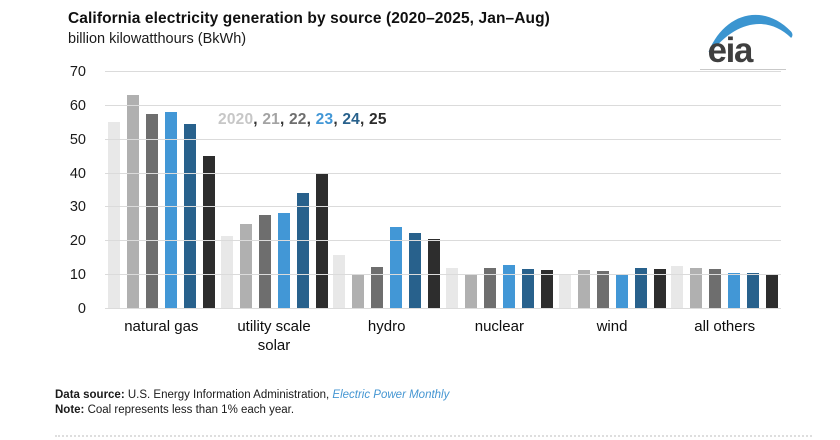 This screenshot has height=440, width=840. What do you see at coordinates (70, 410) in the screenshot?
I see `note-label: Note:` at bounding box center [70, 410].